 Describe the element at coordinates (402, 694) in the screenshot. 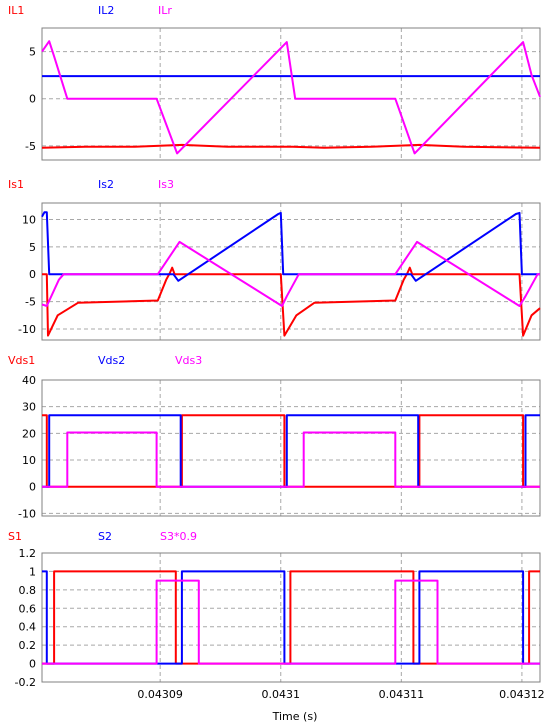

I see `x-tick-label: 0.04311` at that location.